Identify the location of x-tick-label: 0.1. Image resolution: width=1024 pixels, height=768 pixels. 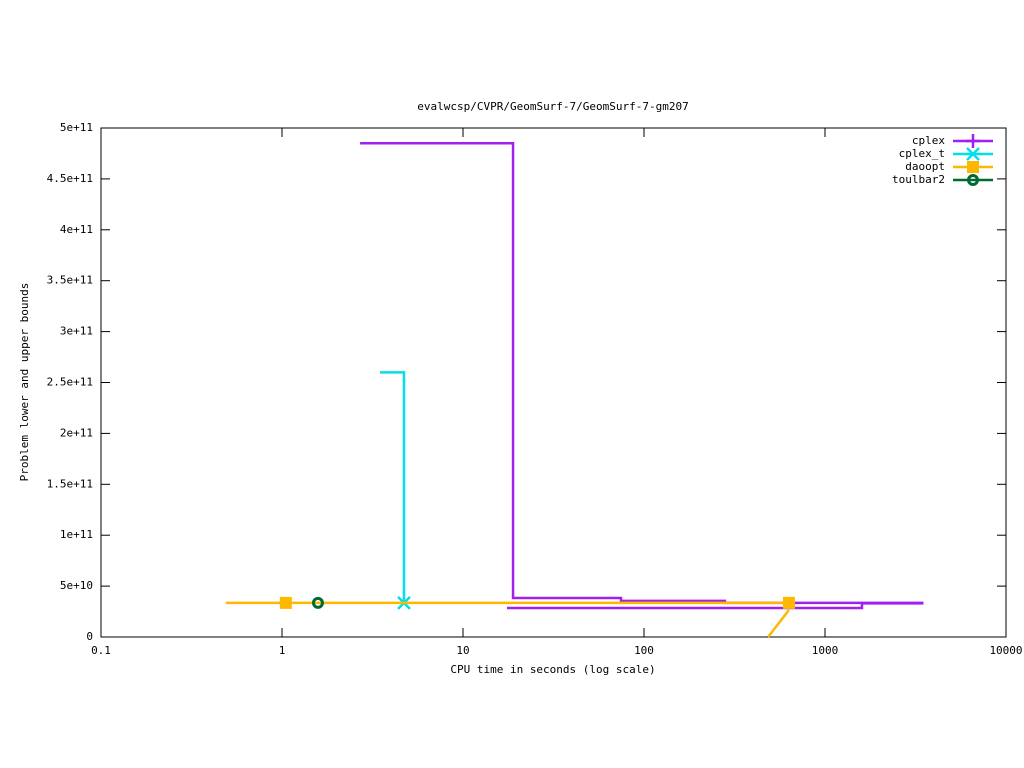
(101, 650).